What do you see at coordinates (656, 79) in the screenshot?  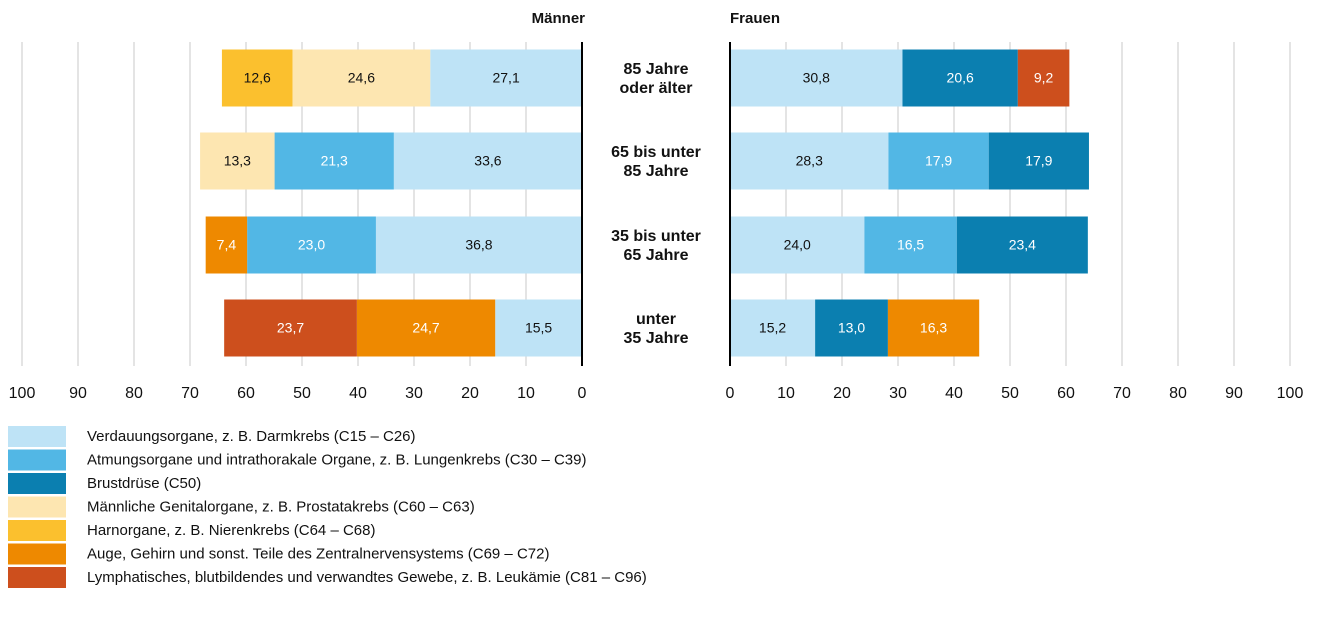 I see `category-label: 85 Jahre oder älter` at bounding box center [656, 79].